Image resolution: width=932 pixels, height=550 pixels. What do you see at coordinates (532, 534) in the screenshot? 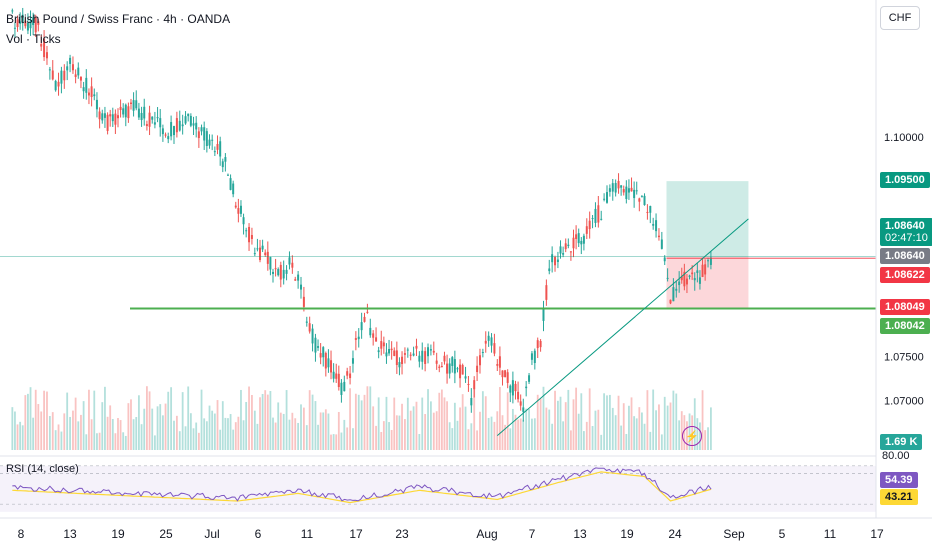
I see `time-tick-label: 7` at bounding box center [532, 534].